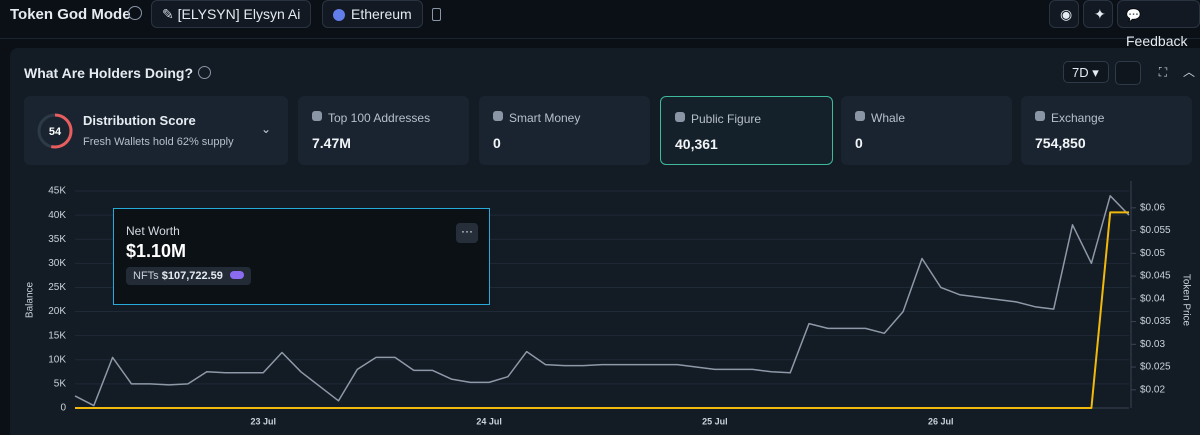 The image size is (1200, 435). What do you see at coordinates (192, 276) in the screenshot?
I see `nft-value: $107,722.59` at bounding box center [192, 276].